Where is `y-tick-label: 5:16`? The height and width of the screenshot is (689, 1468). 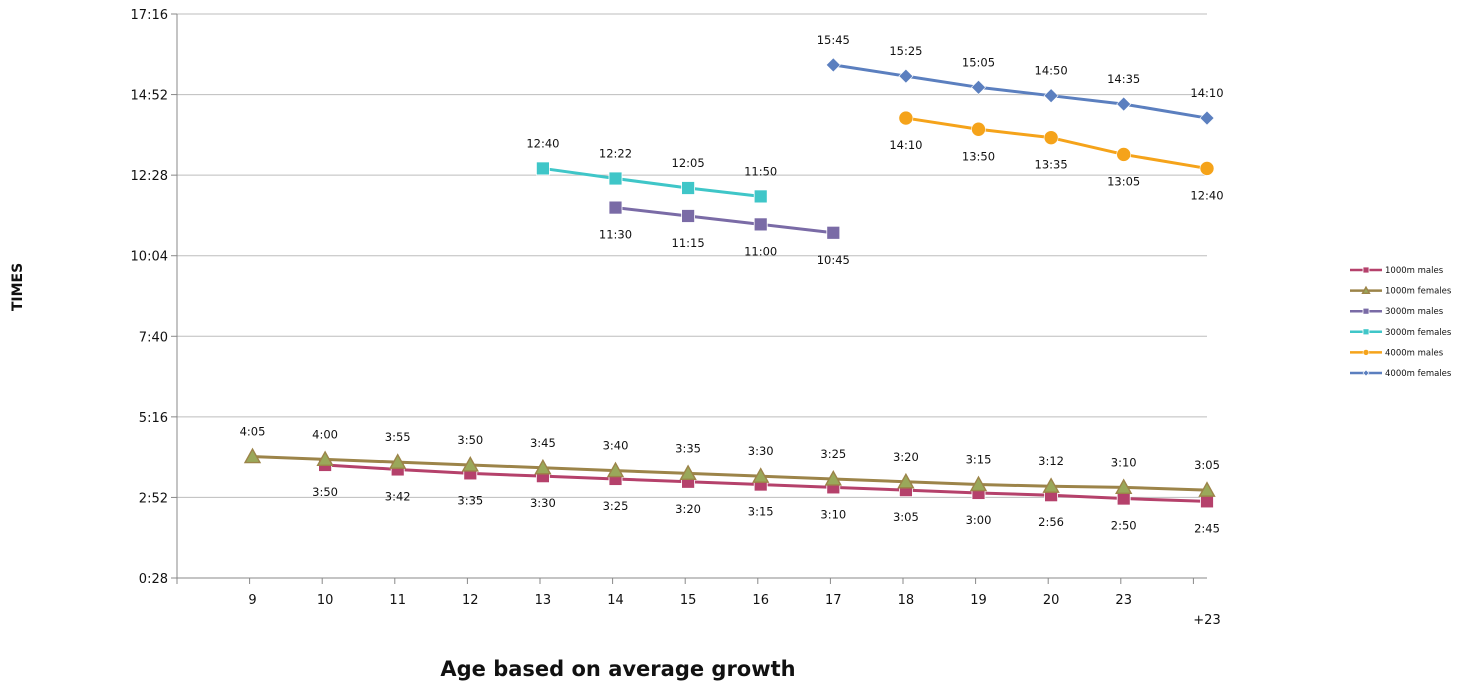 y-tick-label: 5:16 is located at coordinates (153, 418).